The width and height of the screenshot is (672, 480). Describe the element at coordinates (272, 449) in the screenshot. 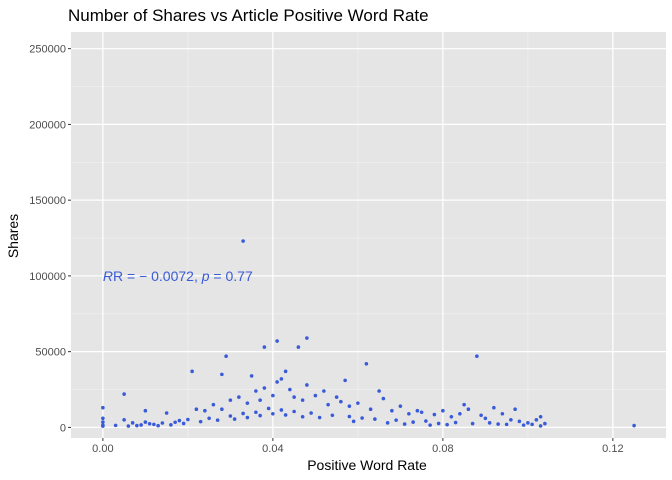

I see `x-tick-label: 0.04` at that location.